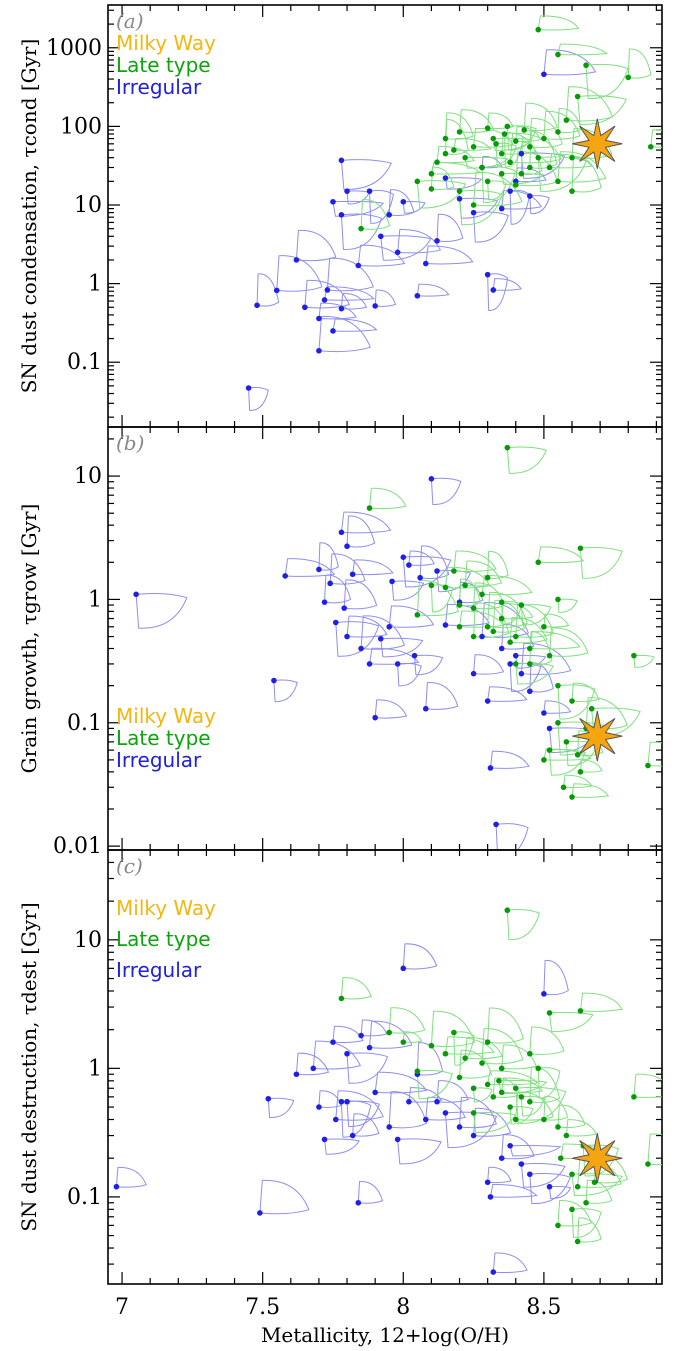 This screenshot has height=1351, width=677. I want to click on x-tick-label: 8.5, so click(543, 1307).